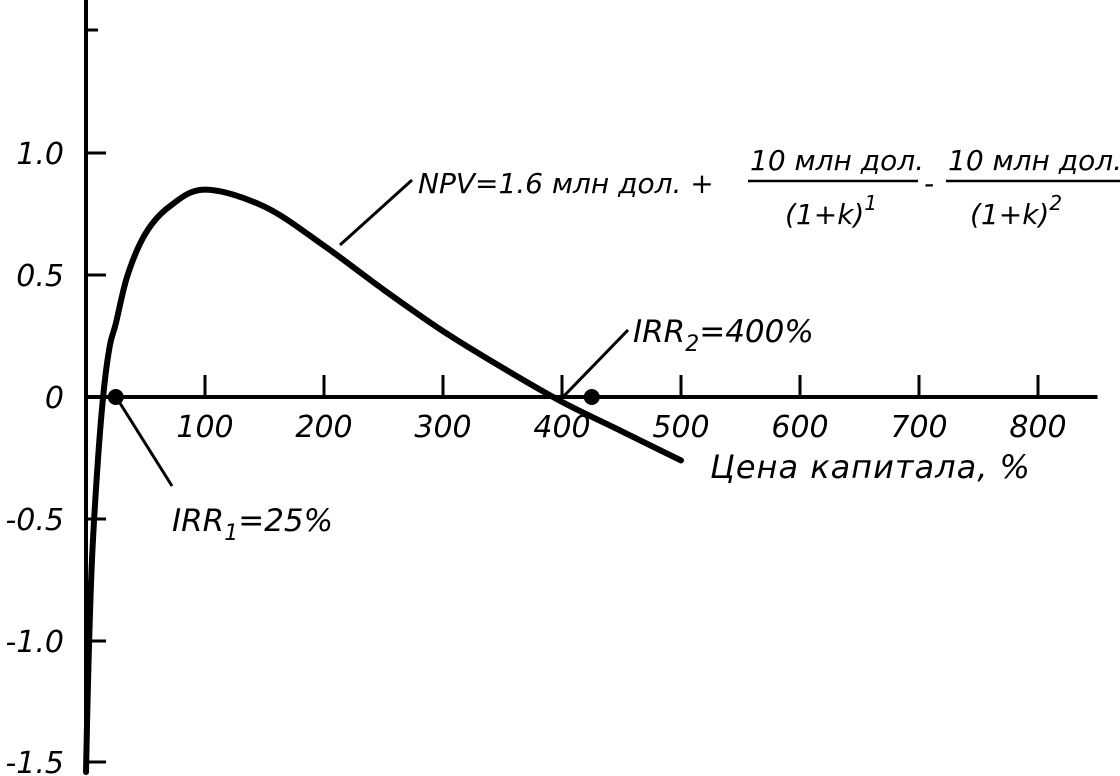 The height and width of the screenshot is (776, 1120). What do you see at coordinates (34, 761) in the screenshot?
I see `y-tick-label: -1.5` at bounding box center [34, 761].